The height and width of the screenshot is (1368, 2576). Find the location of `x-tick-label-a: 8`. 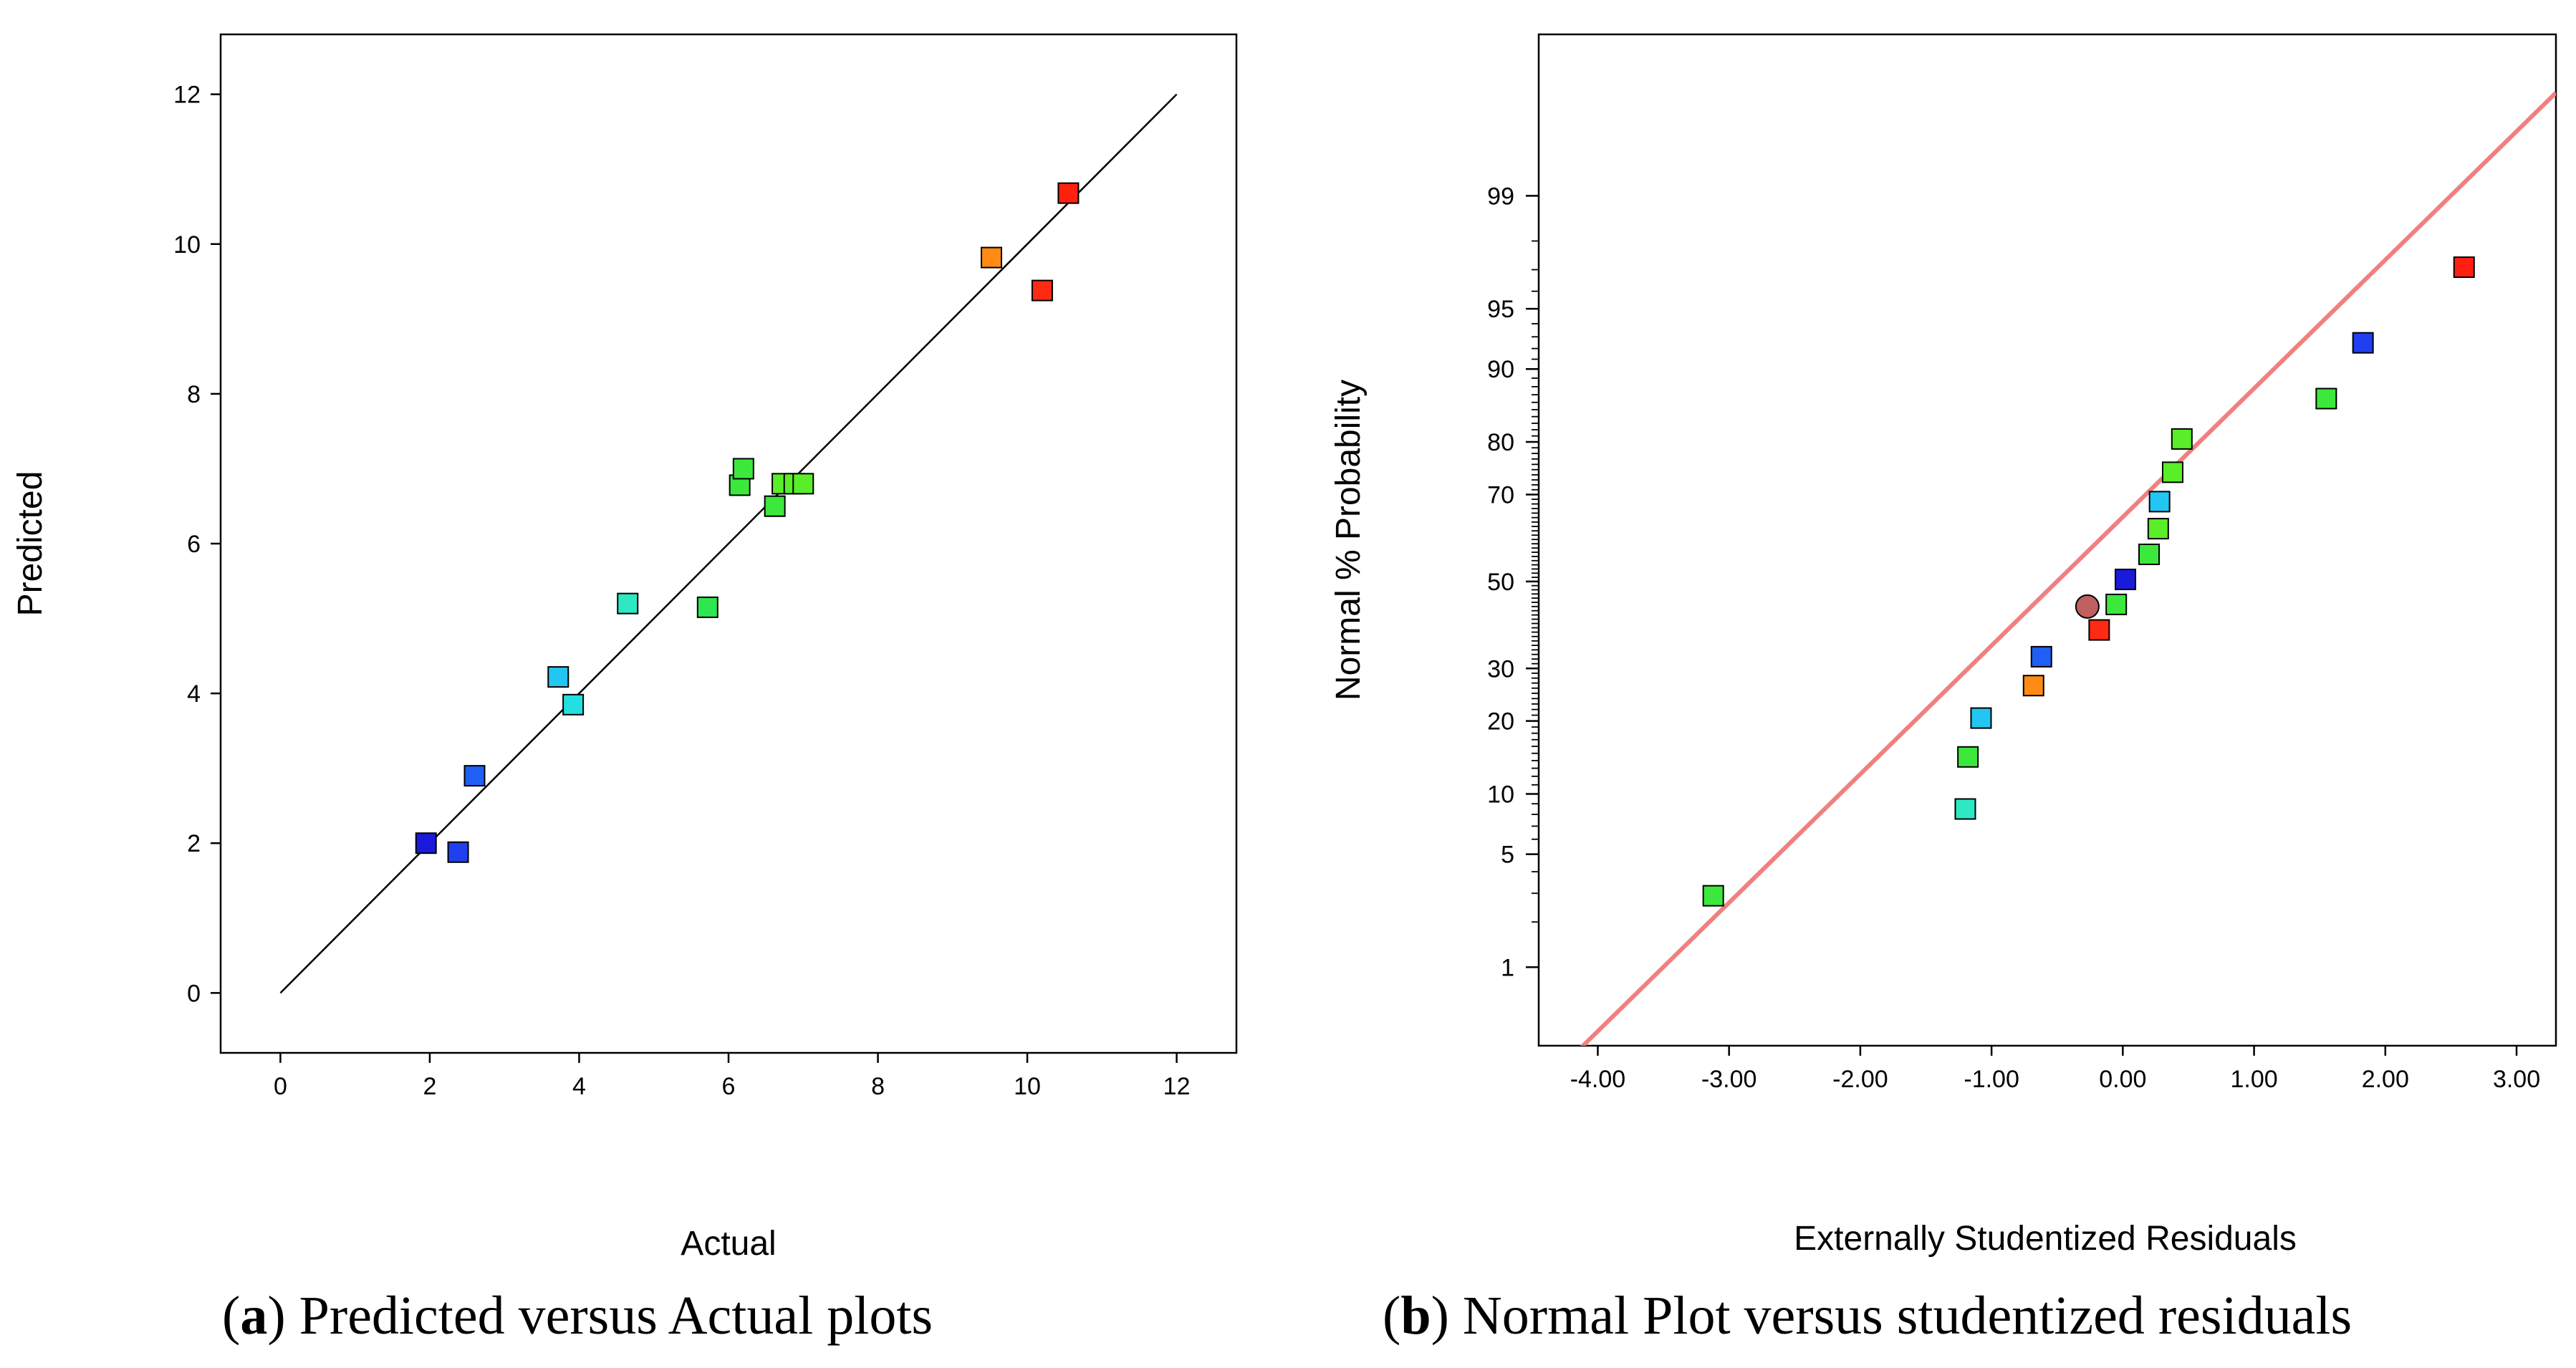

x-tick-label-a: 8 is located at coordinates (878, 1086).